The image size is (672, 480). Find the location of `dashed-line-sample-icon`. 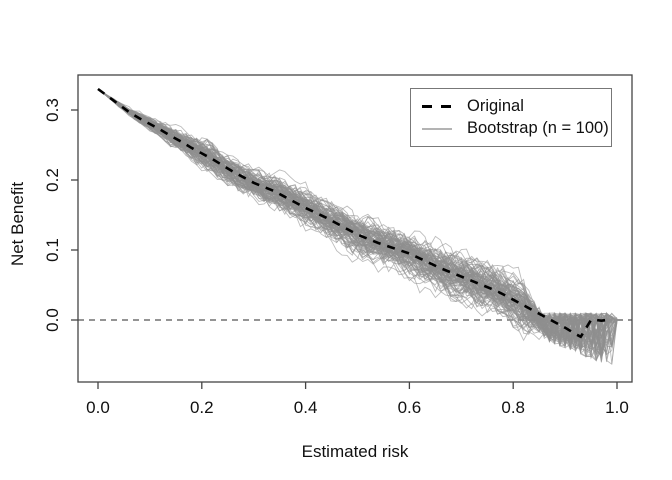

dashed-line-sample-icon is located at coordinates (437, 106).